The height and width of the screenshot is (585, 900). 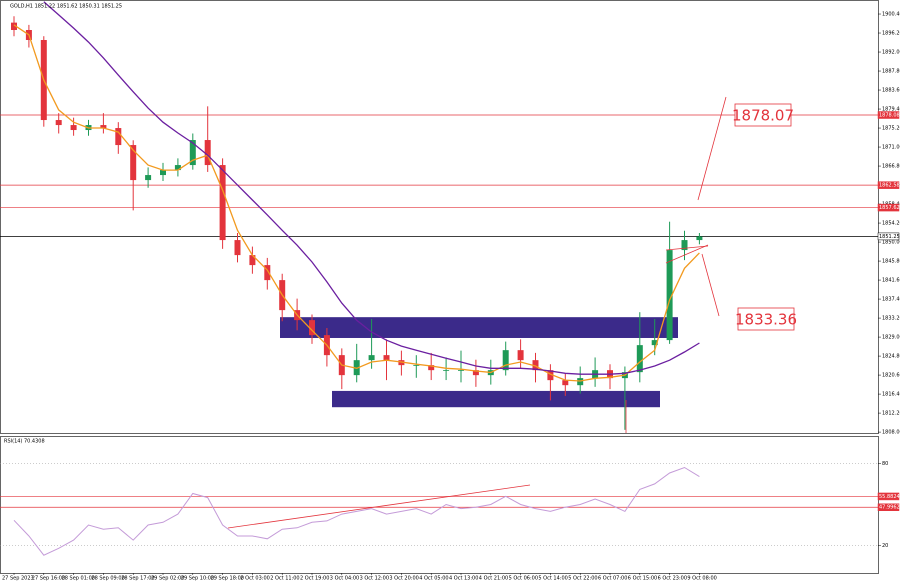 I want to click on x-tick-label: 5 Oct 06:00, so click(x=523, y=579).